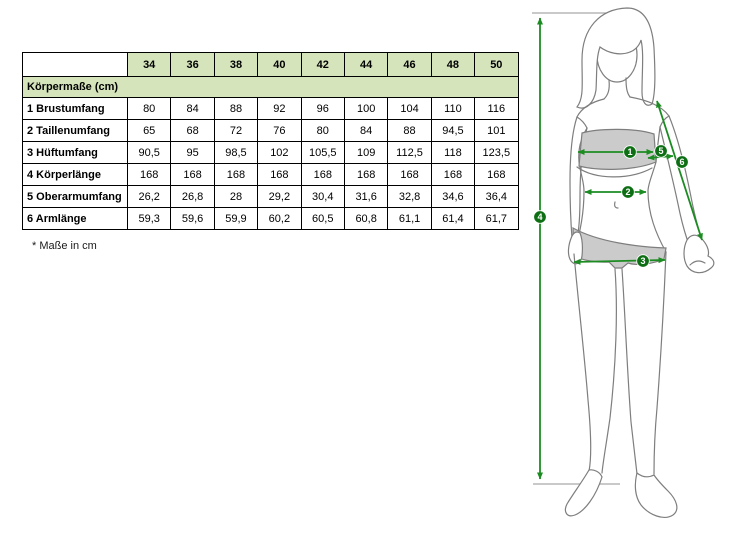 This screenshot has width=739, height=540. Describe the element at coordinates (628, 87) in the screenshot. I see `neck-right` at that location.